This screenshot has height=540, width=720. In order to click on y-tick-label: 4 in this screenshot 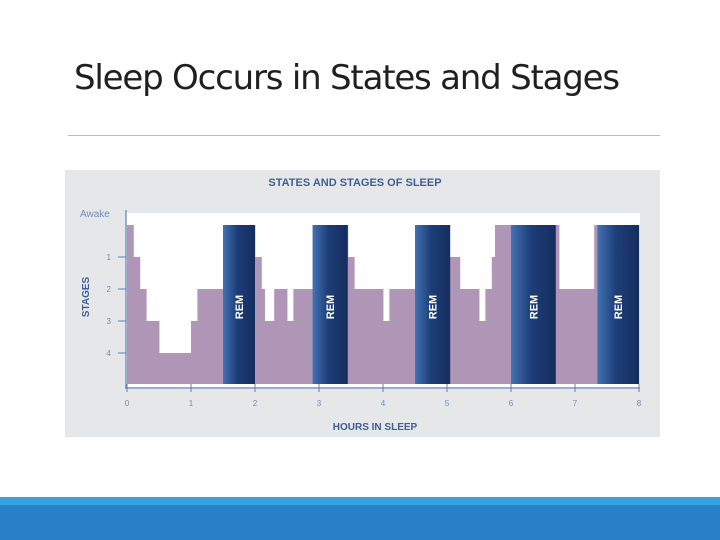, I will do `click(109, 353)`.